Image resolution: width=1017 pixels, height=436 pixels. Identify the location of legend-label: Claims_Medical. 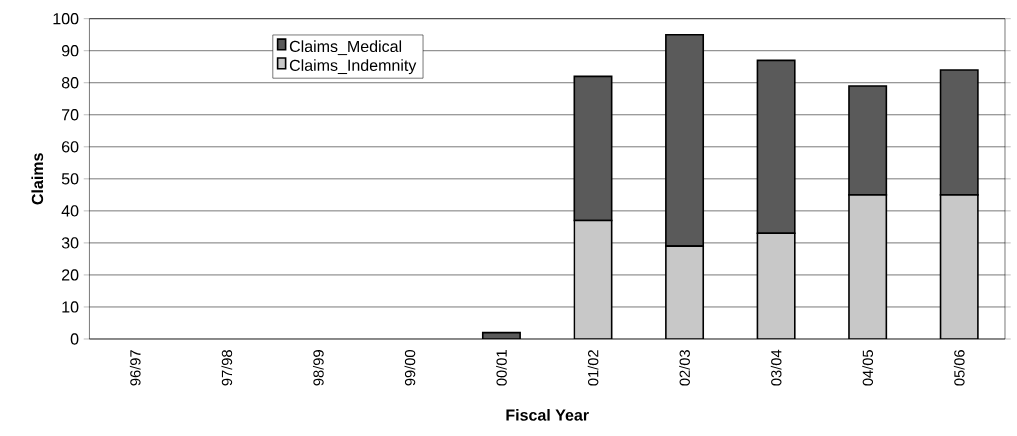
(345, 47).